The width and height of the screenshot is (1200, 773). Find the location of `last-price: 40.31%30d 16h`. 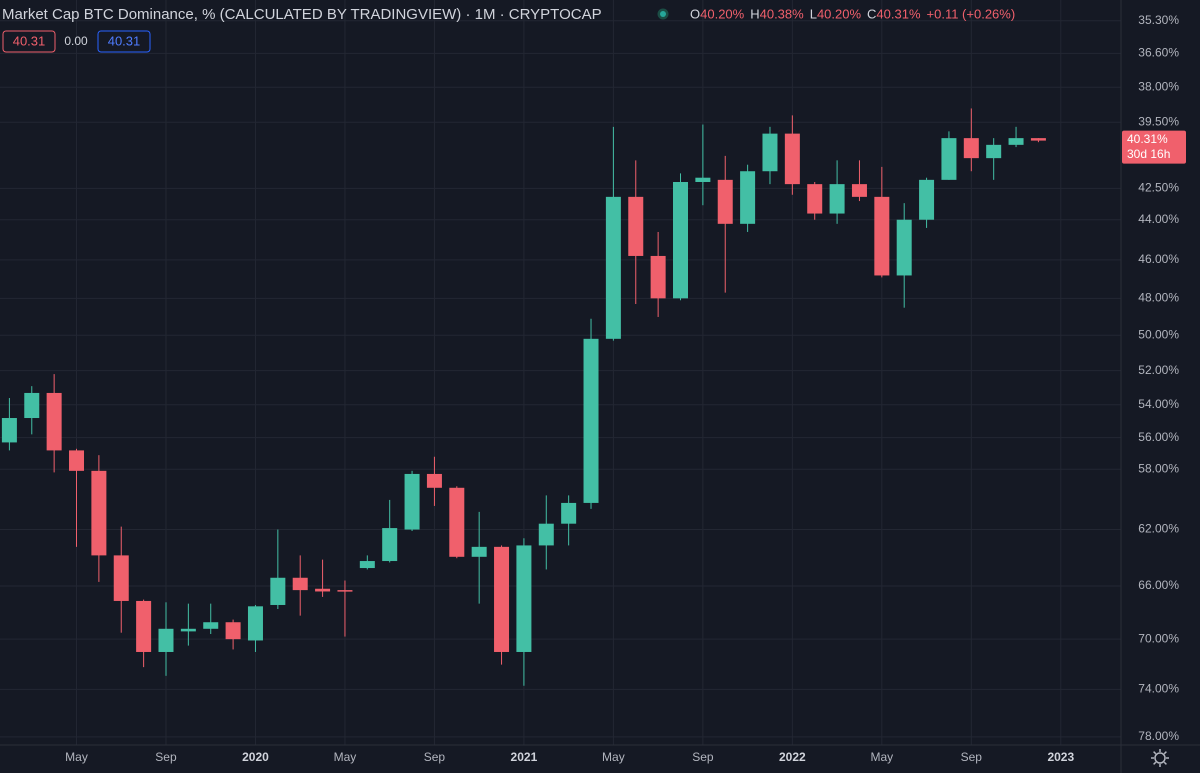

last-price: 40.31%30d 16h is located at coordinates (1154, 147).